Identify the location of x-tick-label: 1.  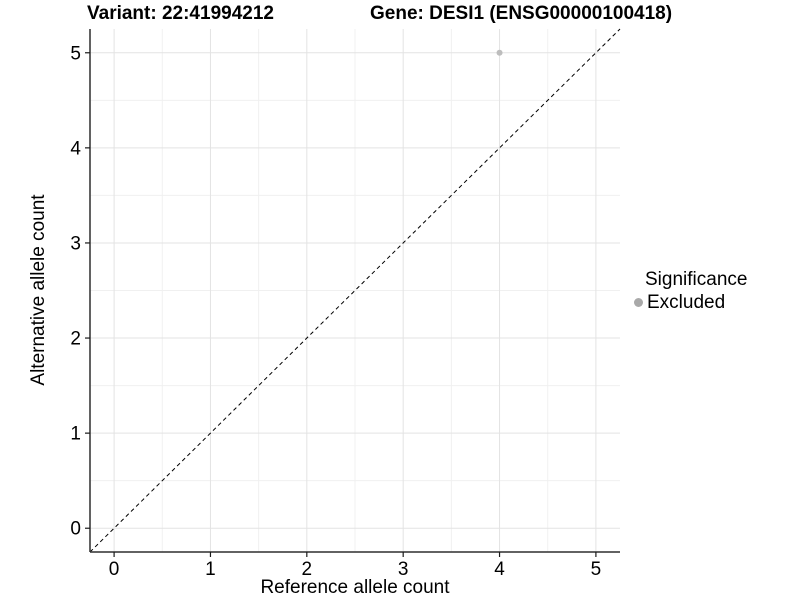
(210, 569).